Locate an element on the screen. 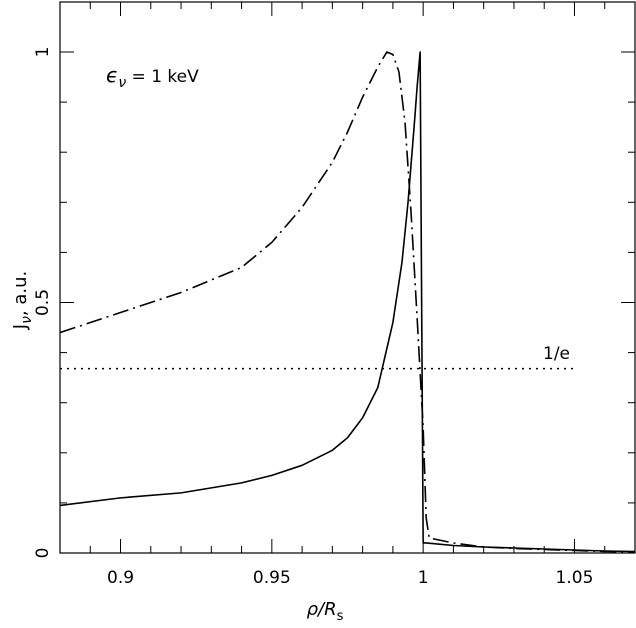 The height and width of the screenshot is (628, 636). x-tick-label: 1.05 is located at coordinates (575, 578).